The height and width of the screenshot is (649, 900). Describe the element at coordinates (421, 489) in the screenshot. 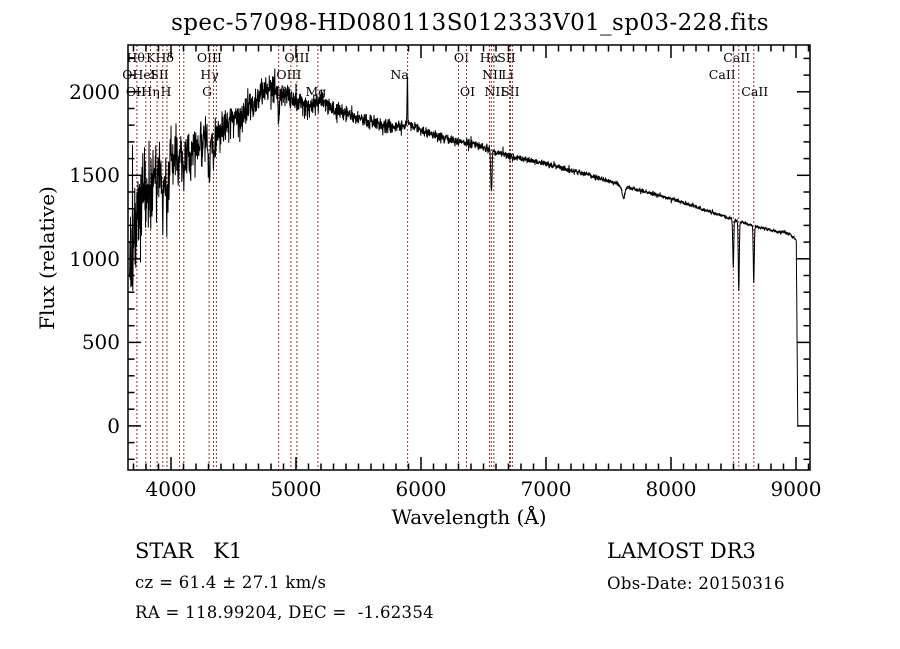

I see `x-tick-label: 6000` at that location.